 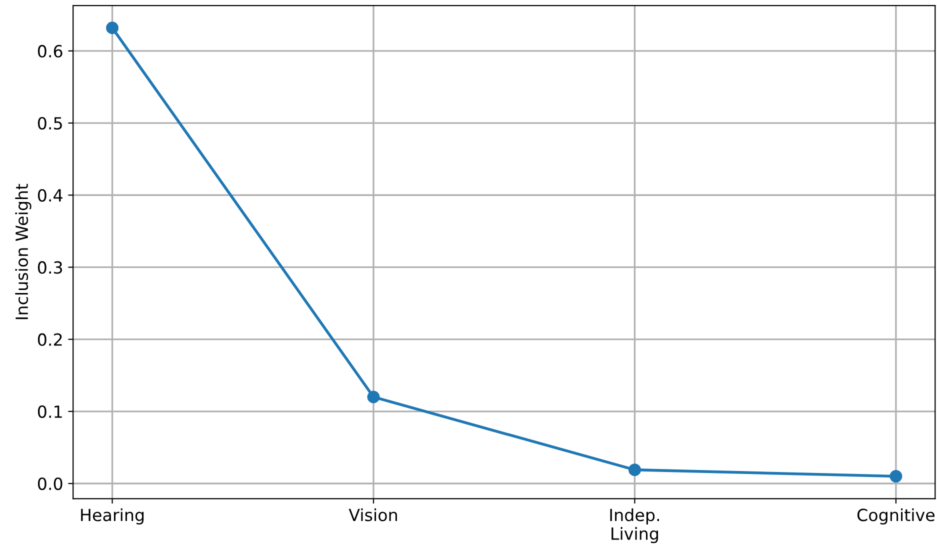 I want to click on x-tick-label: Indep. Living, so click(x=635, y=526).